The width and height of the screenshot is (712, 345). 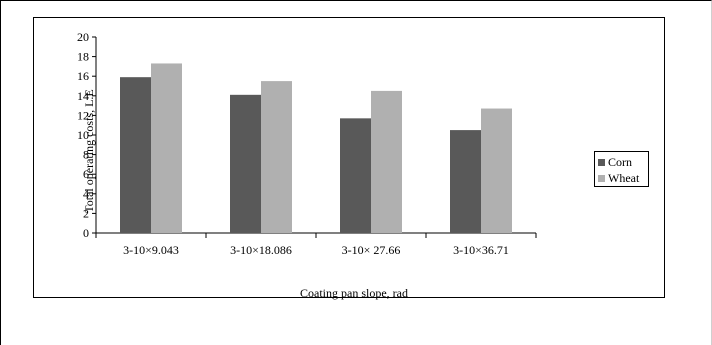 I want to click on y-axis-title: Total operating costs, L.E, so click(x=89, y=151).